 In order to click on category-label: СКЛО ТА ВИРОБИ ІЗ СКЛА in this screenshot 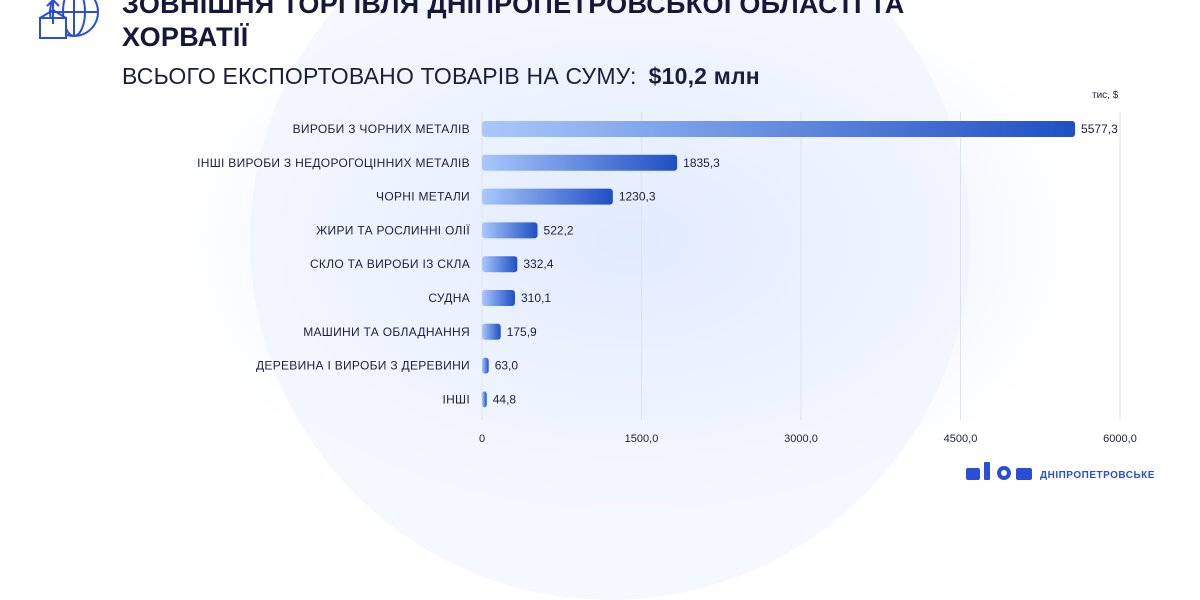, I will do `click(390, 264)`.